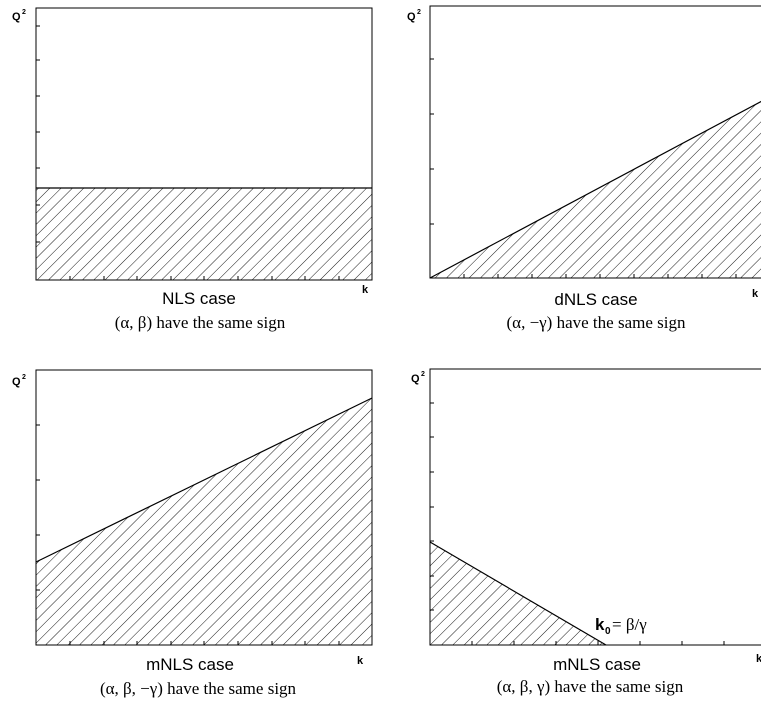 This screenshot has height=702, width=761. I want to click on sign-caption: (α, β) have the same sign, so click(200, 322).